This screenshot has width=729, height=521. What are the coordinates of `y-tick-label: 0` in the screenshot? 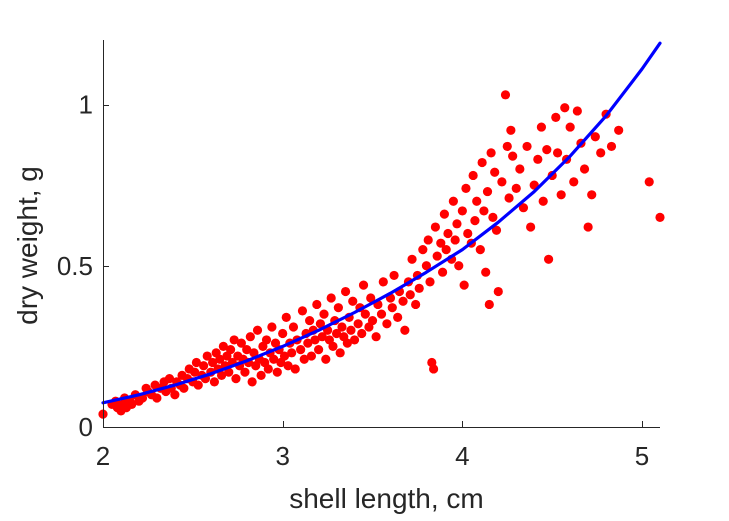 It's located at (86, 427).